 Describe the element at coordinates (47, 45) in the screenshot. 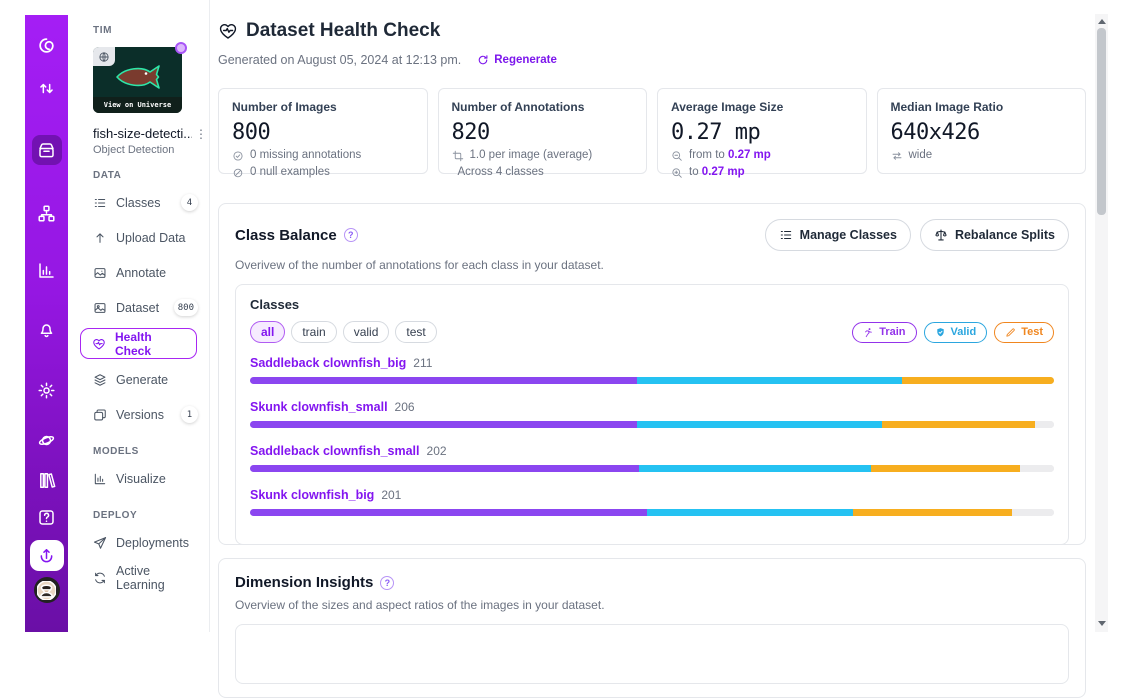

I see `roboflow-logo-icon` at that location.